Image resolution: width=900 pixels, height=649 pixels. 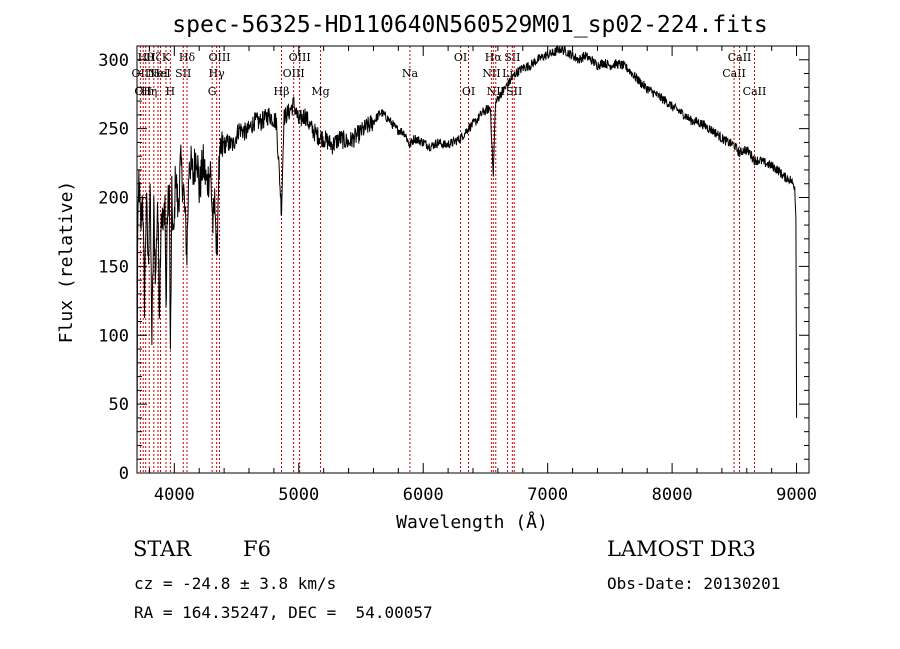 I want to click on y-tick-label: 50, so click(x=119, y=405).